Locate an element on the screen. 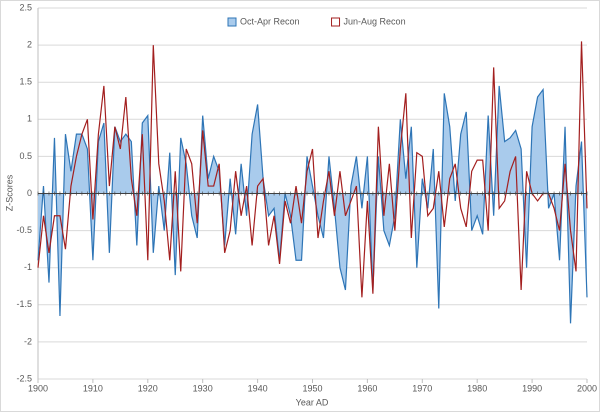  y-tick-label: 0 is located at coordinates (29, 193).